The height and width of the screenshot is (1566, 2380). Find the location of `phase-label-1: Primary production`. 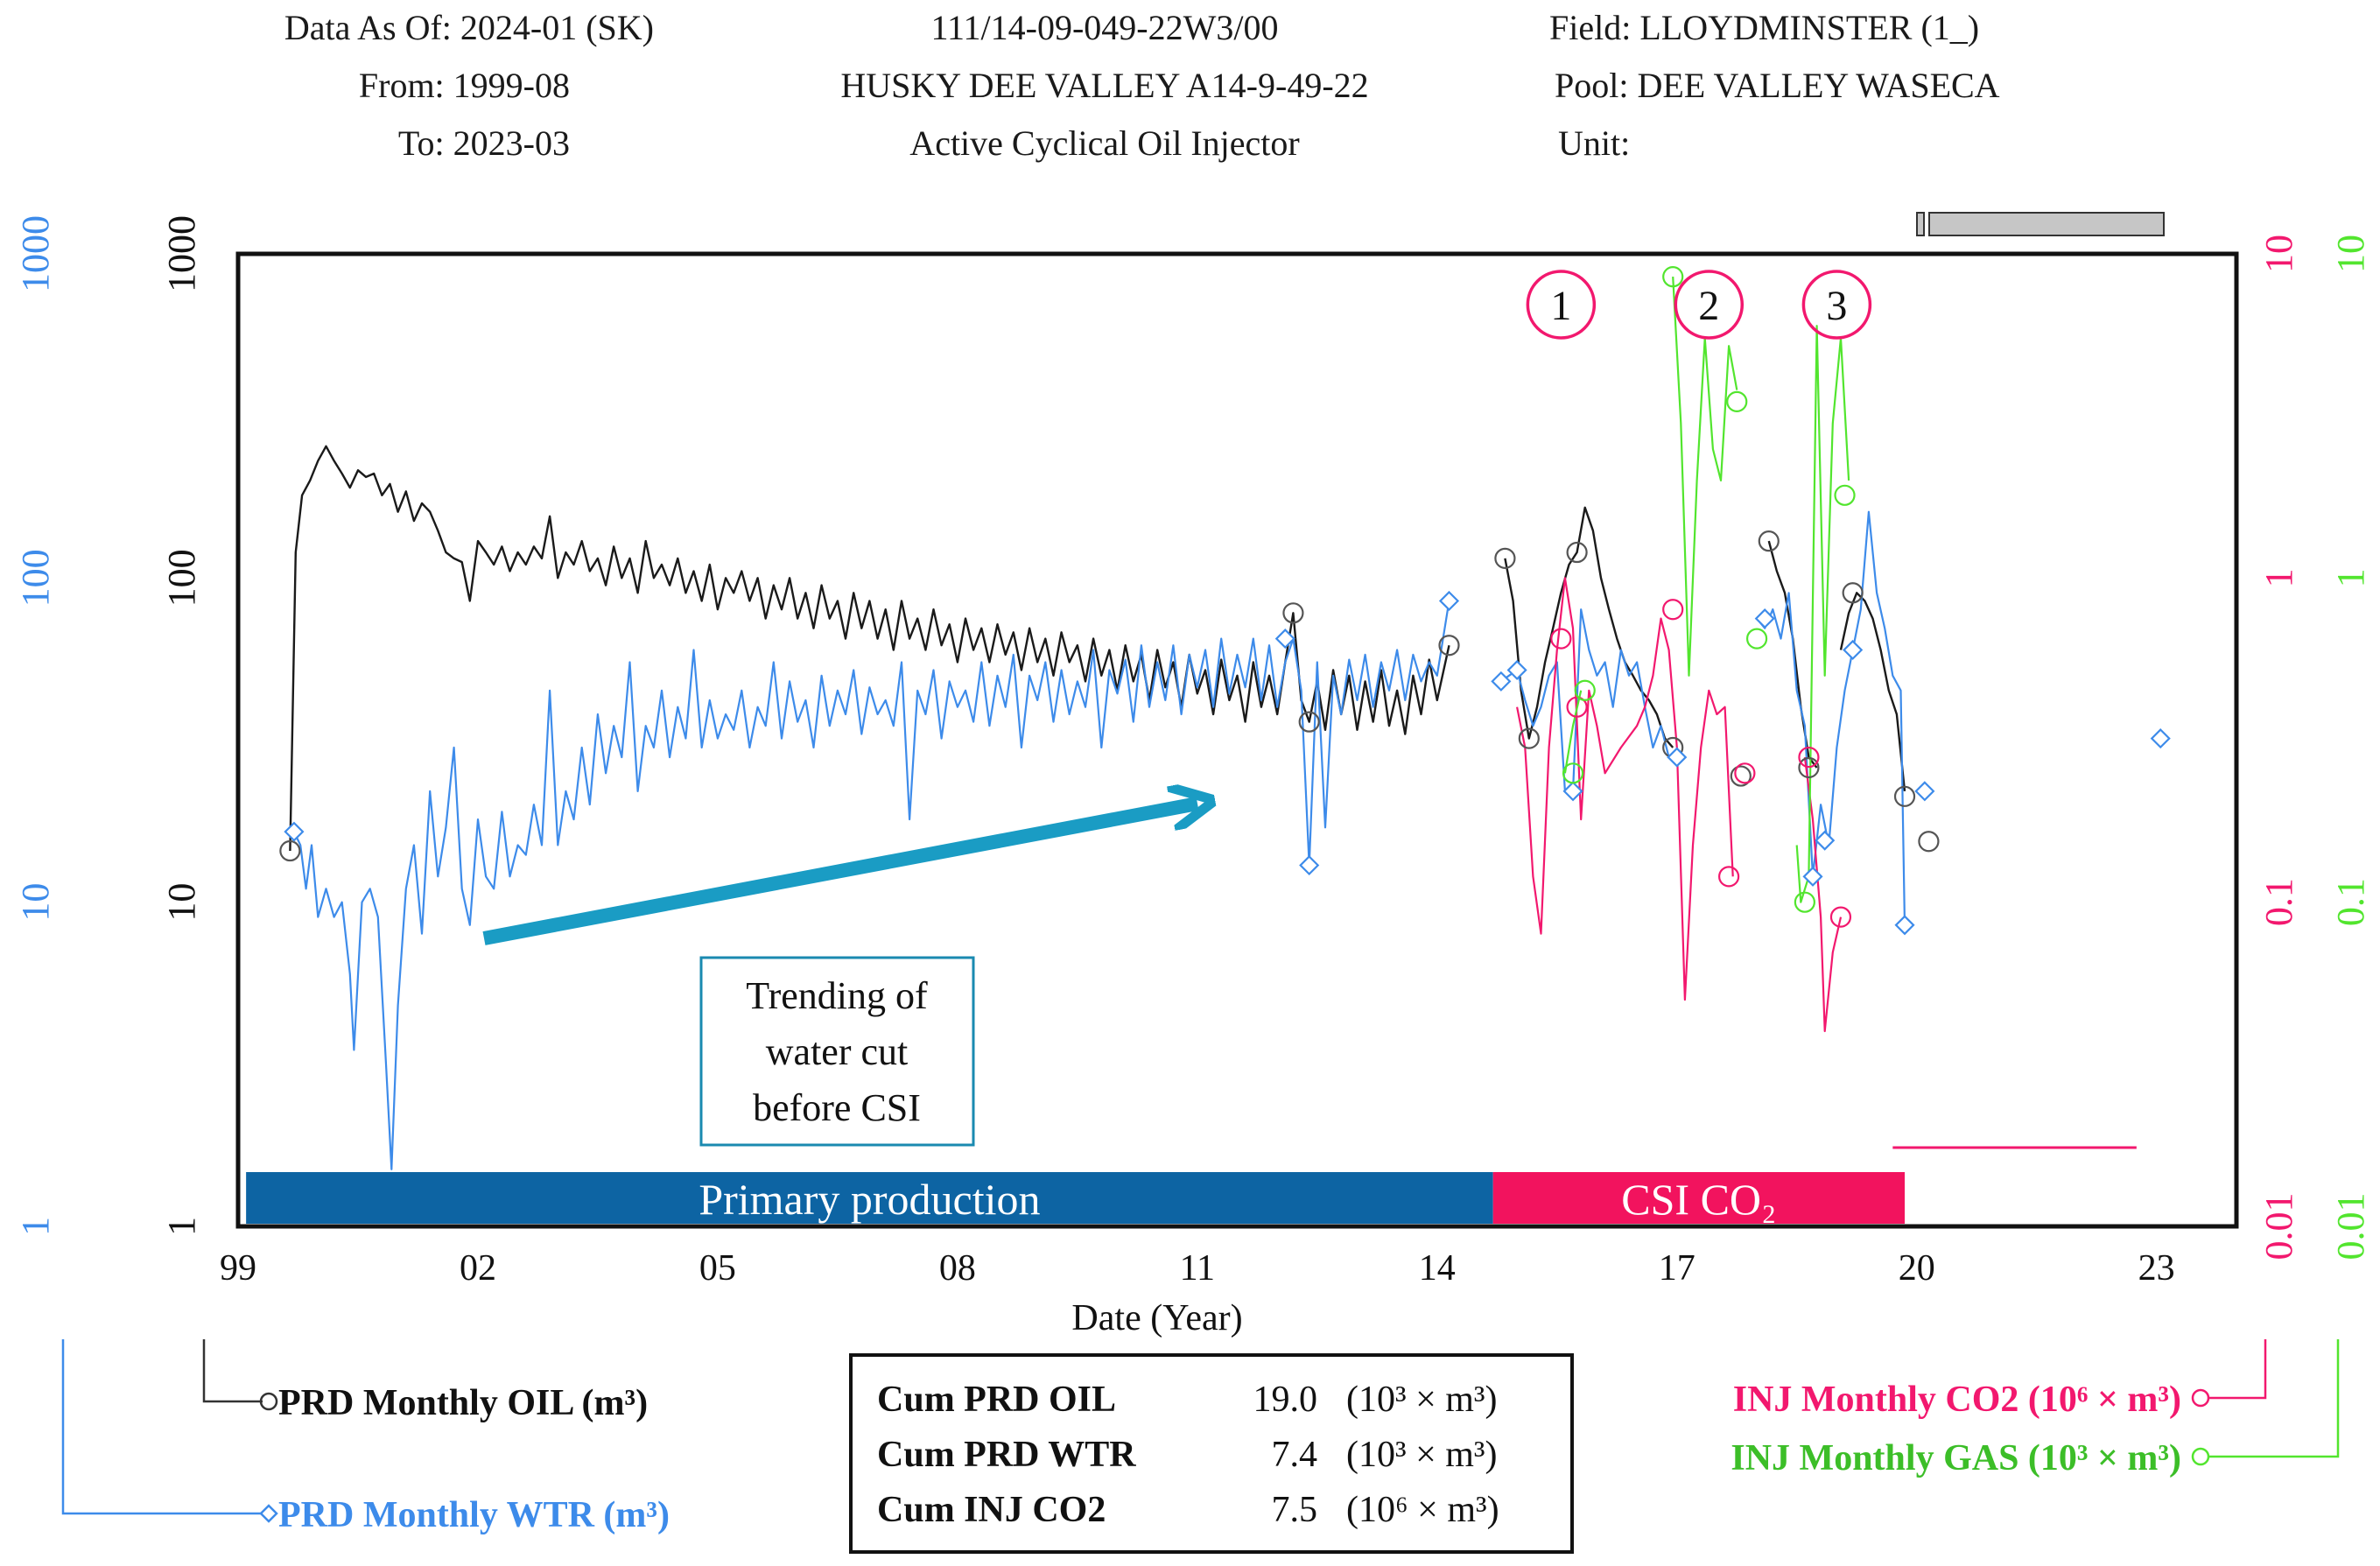

phase-label-1: Primary production is located at coordinates (869, 1199).